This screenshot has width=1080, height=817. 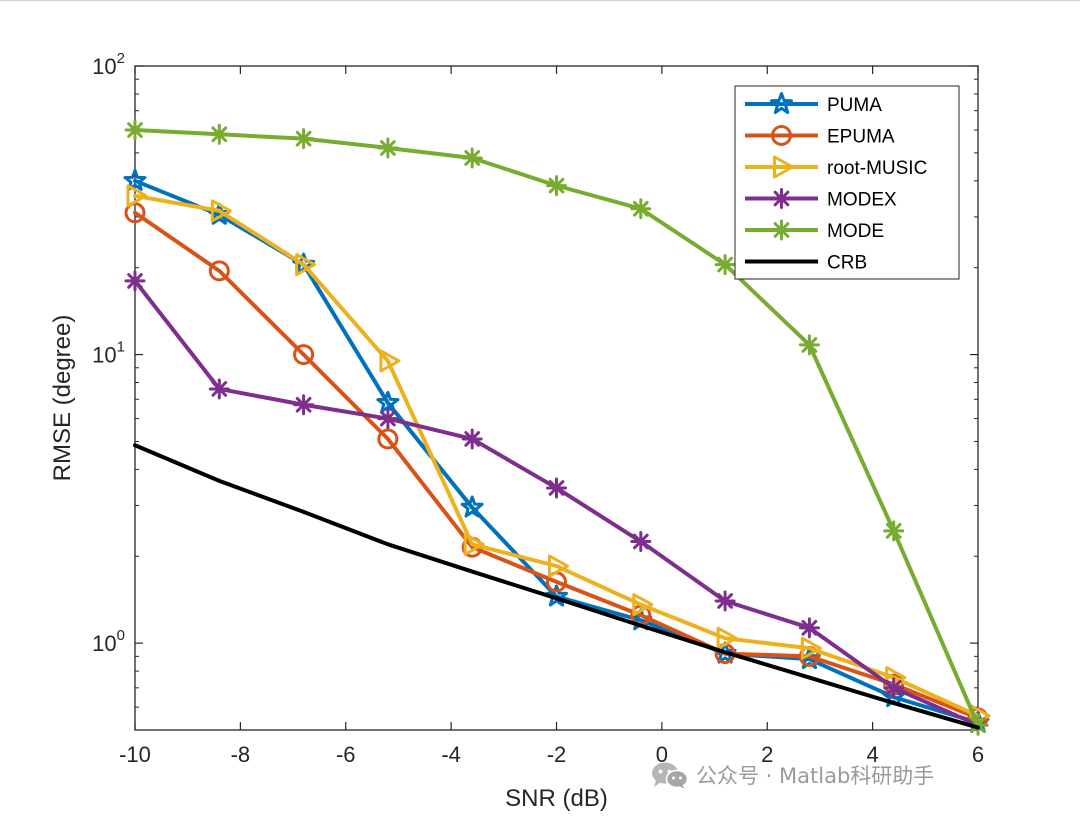 What do you see at coordinates (62, 398) in the screenshot?
I see `y-axis-label: RMSE (degree)` at bounding box center [62, 398].